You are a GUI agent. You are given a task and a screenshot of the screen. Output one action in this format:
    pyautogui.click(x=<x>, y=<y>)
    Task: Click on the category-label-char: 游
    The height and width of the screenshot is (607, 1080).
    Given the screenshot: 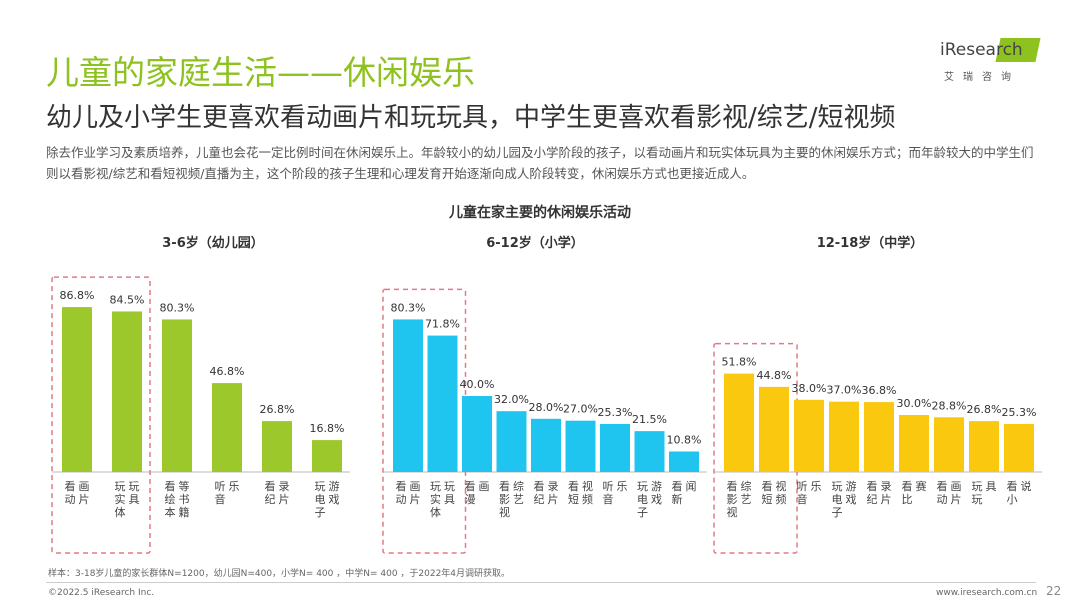 What is the action you would take?
    pyautogui.click(x=851, y=486)
    